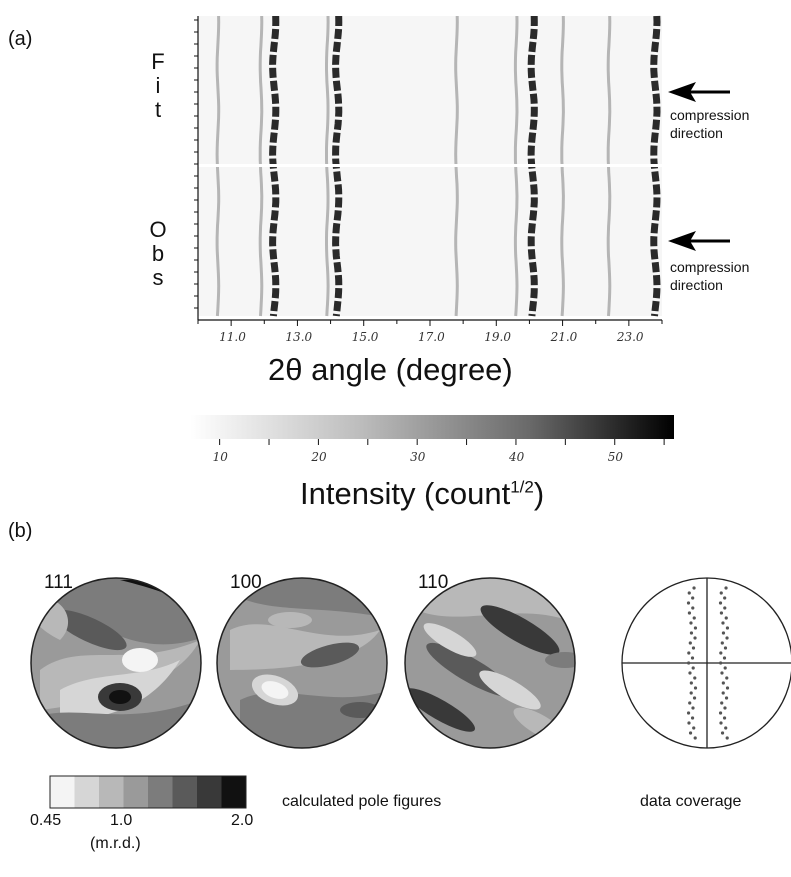  What do you see at coordinates (564, 337) in the screenshot?
I see `x-tick-label: 21.0` at bounding box center [564, 337].